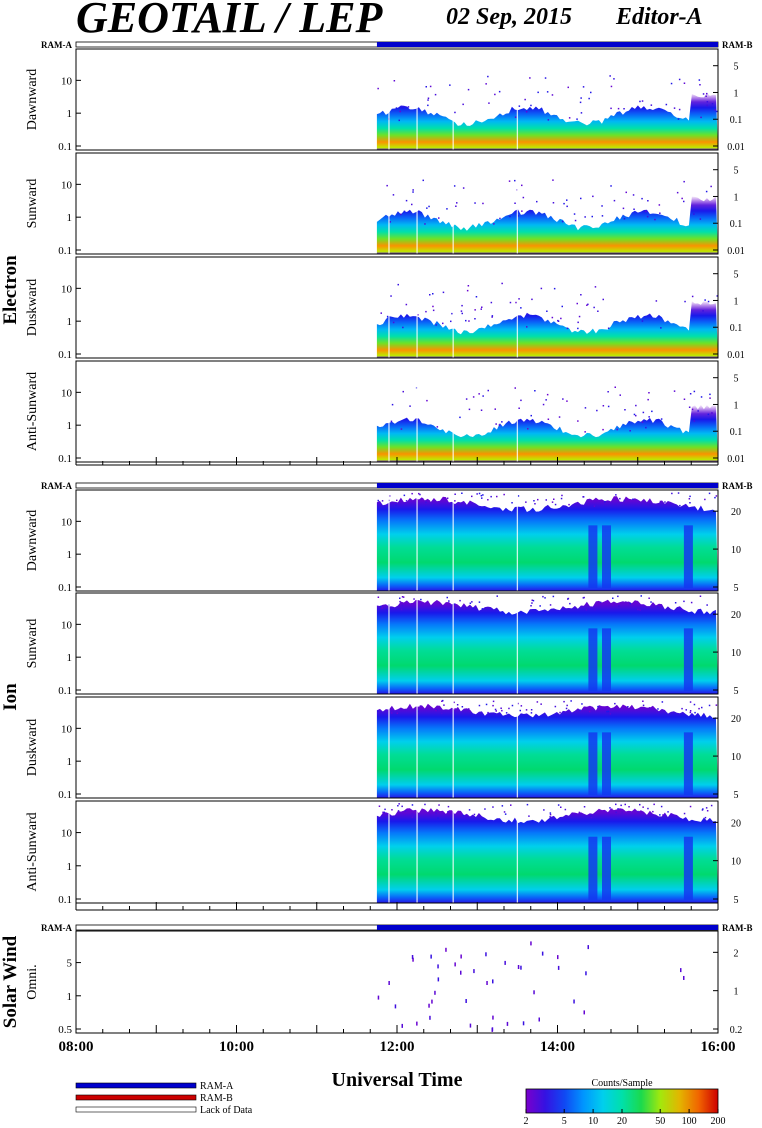 Image resolution: width=762 pixels, height=1128 pixels. What do you see at coordinates (65, 355) in the screenshot?
I see `panel-0-2-left-tick-label: 0.1` at bounding box center [65, 355].